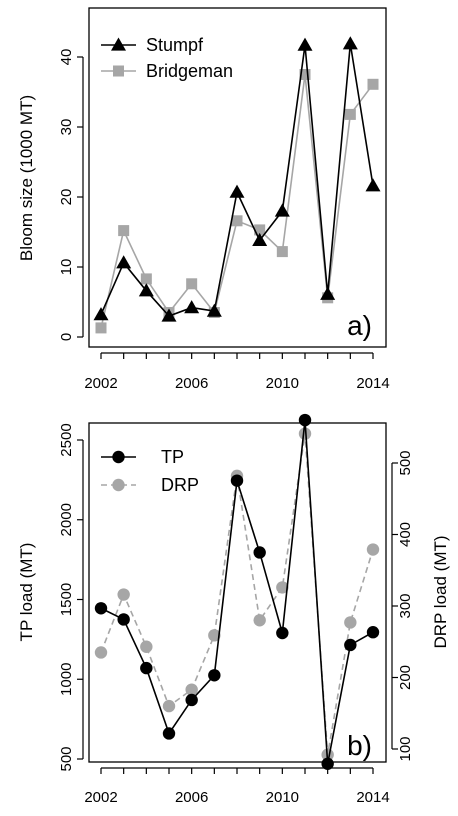 This screenshot has height=816, width=458. Describe the element at coordinates (66, 337) in the screenshot. I see `y-tick-label: 0` at that location.